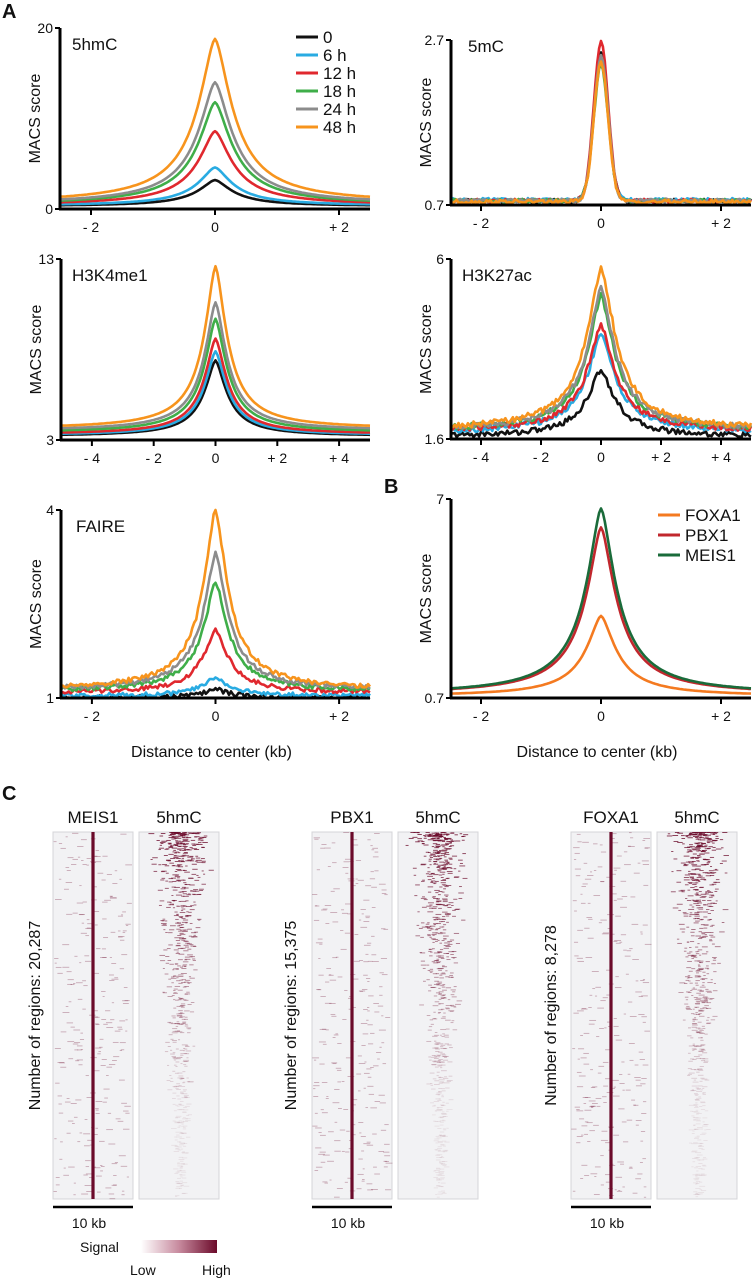 This screenshot has height=1280, width=754. I want to click on series-line-18h, so click(601, 361).